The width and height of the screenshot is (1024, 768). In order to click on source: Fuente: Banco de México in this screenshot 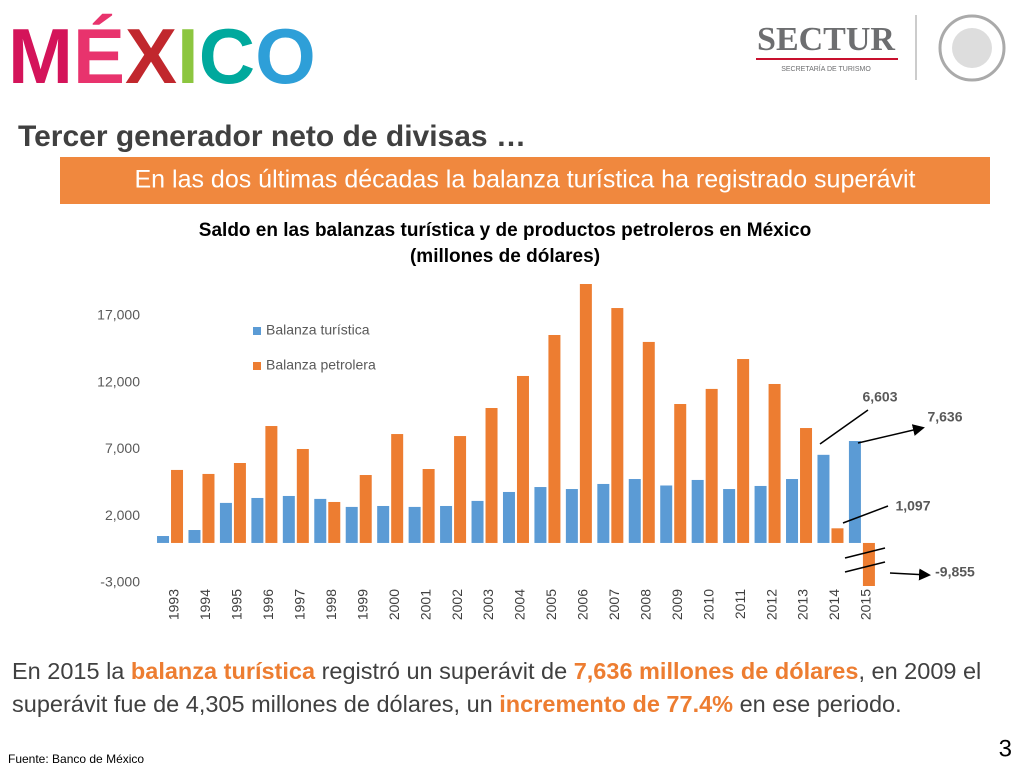, I will do `click(76, 759)`.